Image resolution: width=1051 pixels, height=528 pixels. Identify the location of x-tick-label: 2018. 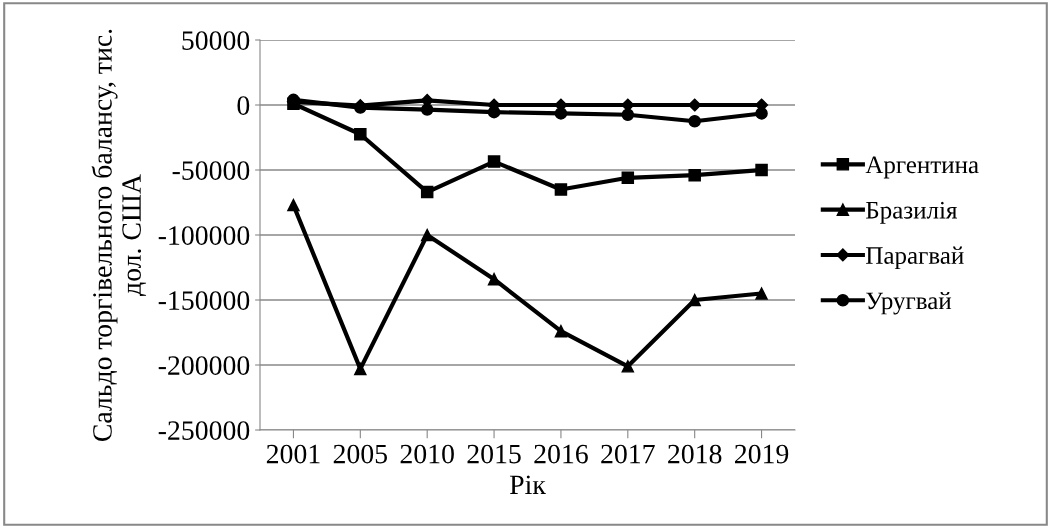
(695, 454).